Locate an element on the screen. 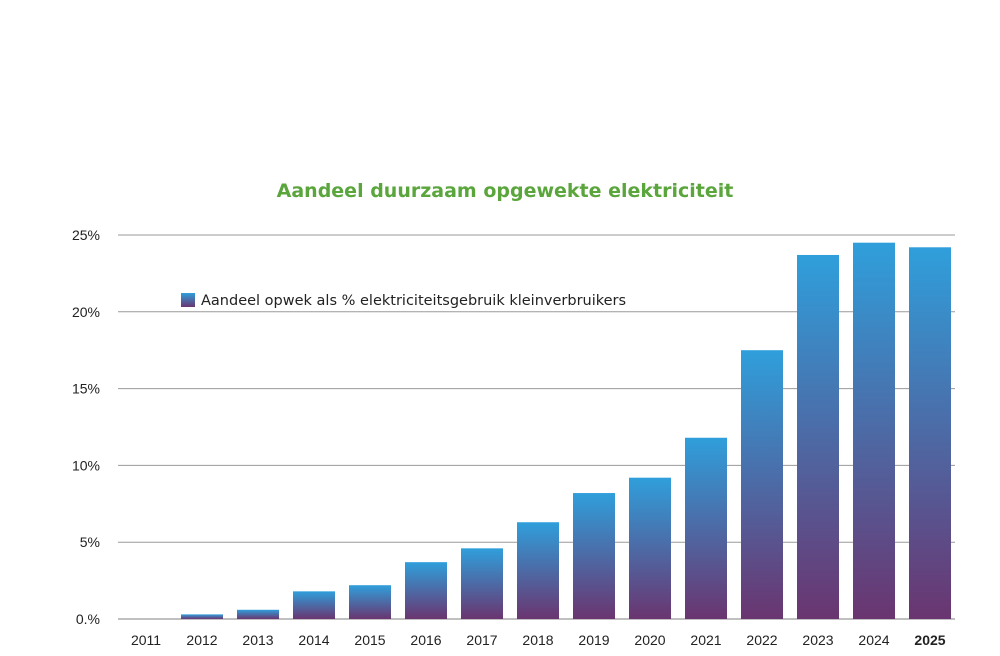 The image size is (1000, 656). x-tick-label-2018: 2018 is located at coordinates (537, 640).